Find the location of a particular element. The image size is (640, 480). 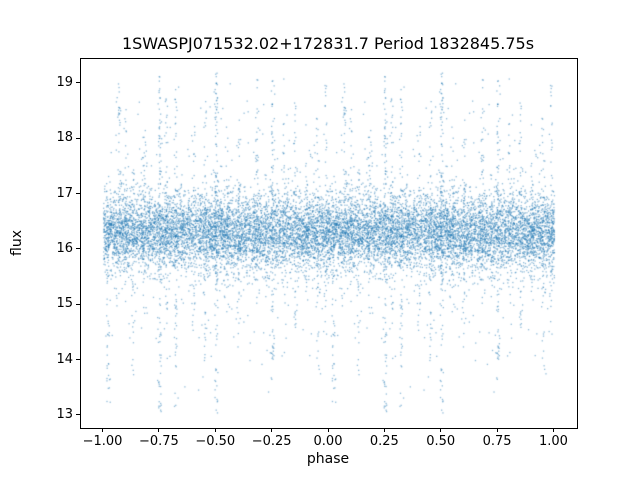

y-tick-label: 13 is located at coordinates (64, 414).